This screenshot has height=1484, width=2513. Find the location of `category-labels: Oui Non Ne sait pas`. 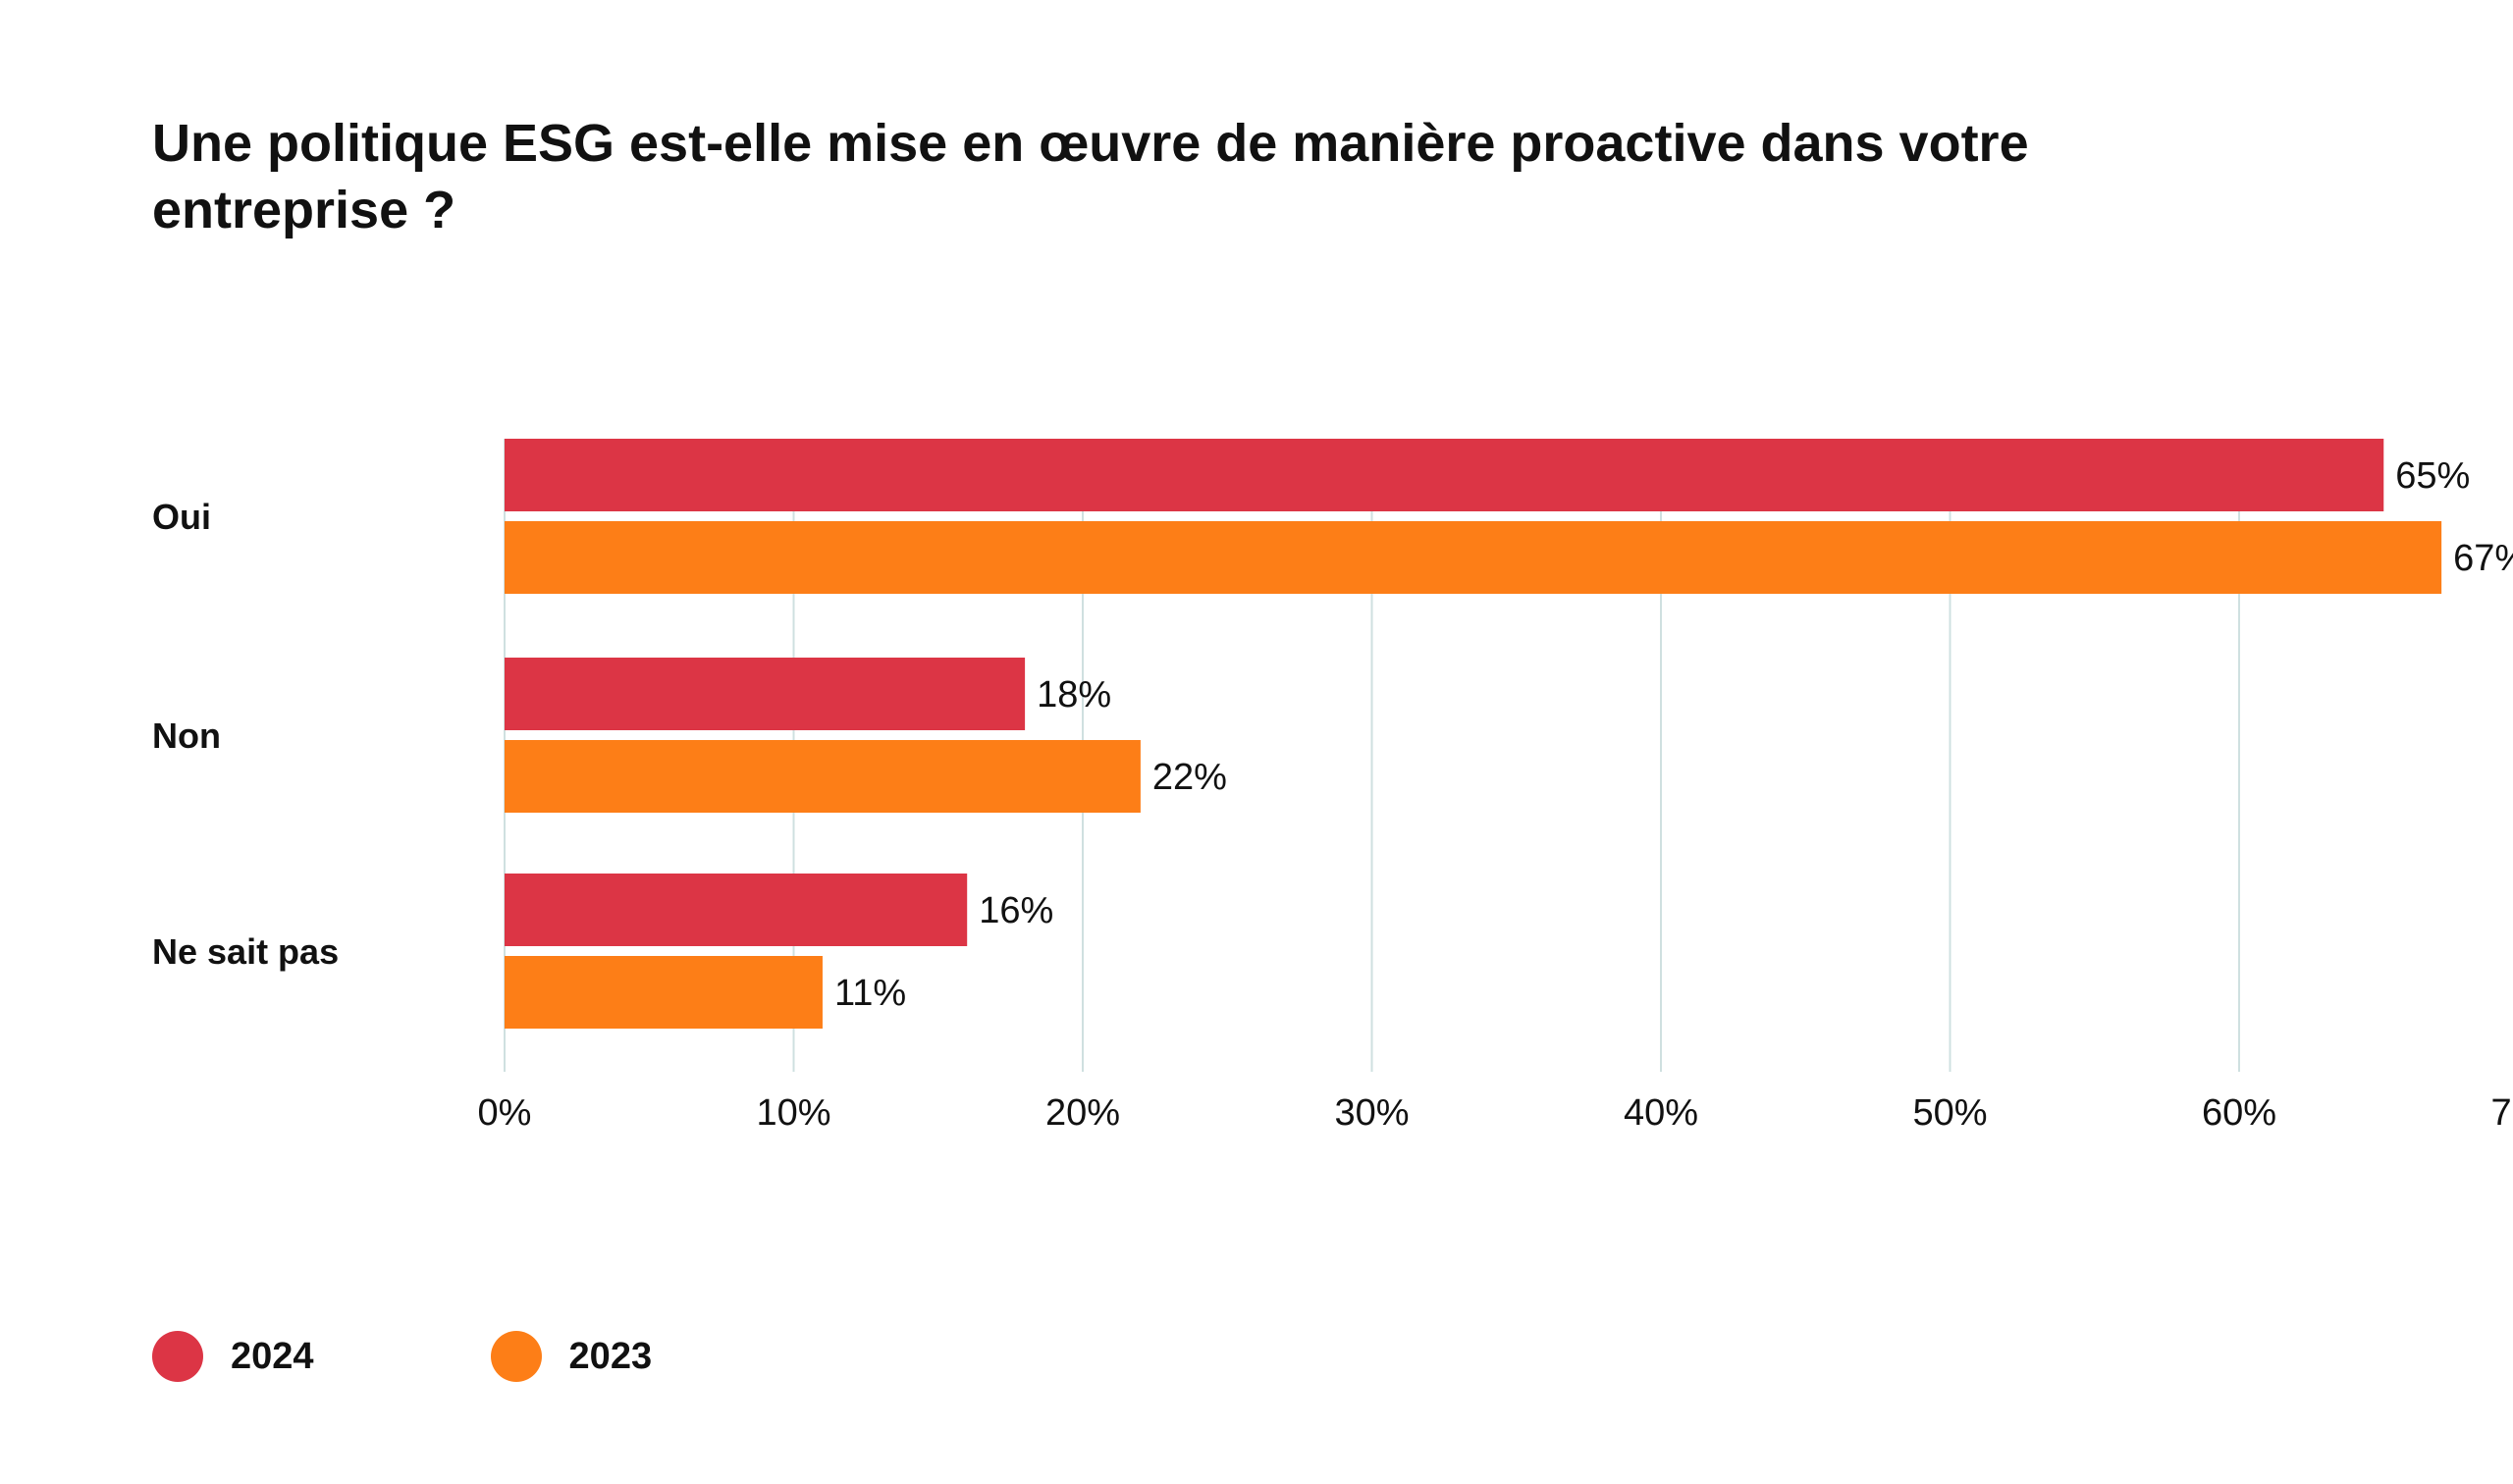

category-labels: Oui Non Ne sait pas is located at coordinates (246, 734).